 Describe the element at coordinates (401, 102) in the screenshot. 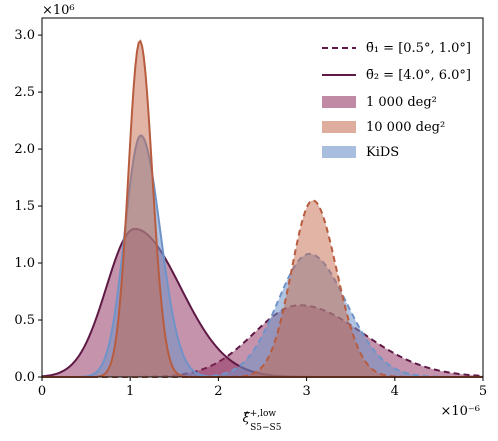

I see `legend-label-1000: 1 000 deg²` at that location.